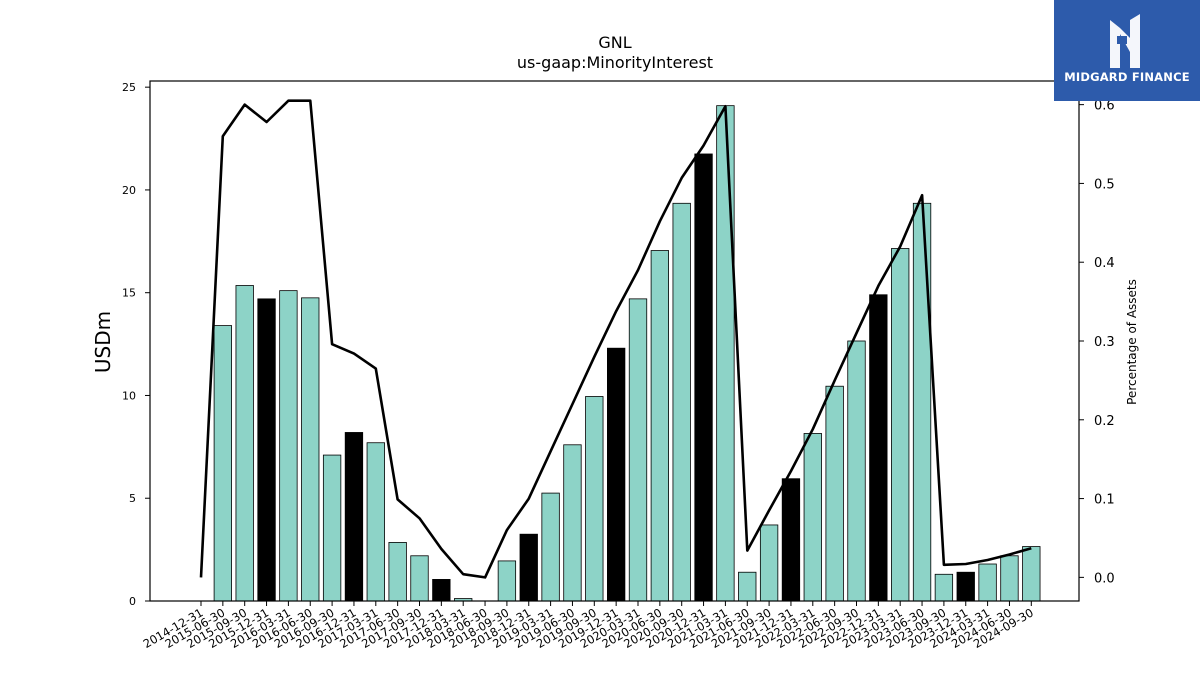  I want to click on logo-text: MIDGARD FINANCE, so click(1127, 77).